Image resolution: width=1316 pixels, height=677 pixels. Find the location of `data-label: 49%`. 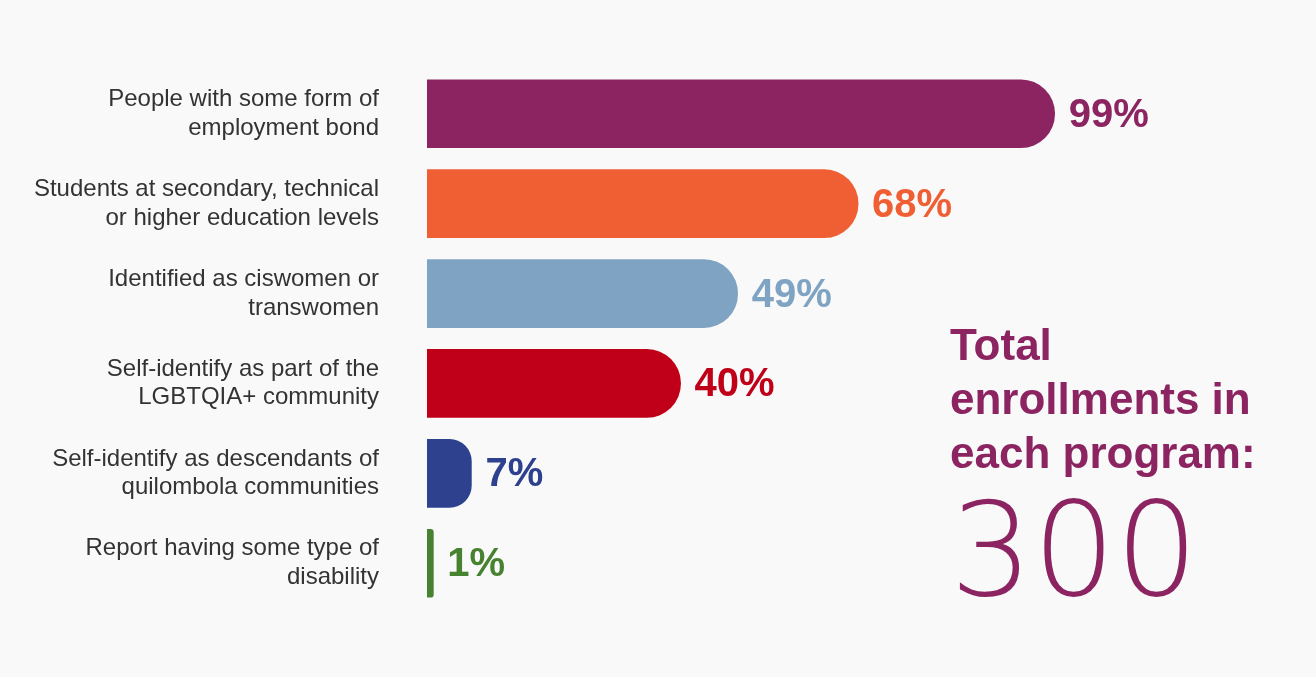

data-label: 49% is located at coordinates (791, 292).